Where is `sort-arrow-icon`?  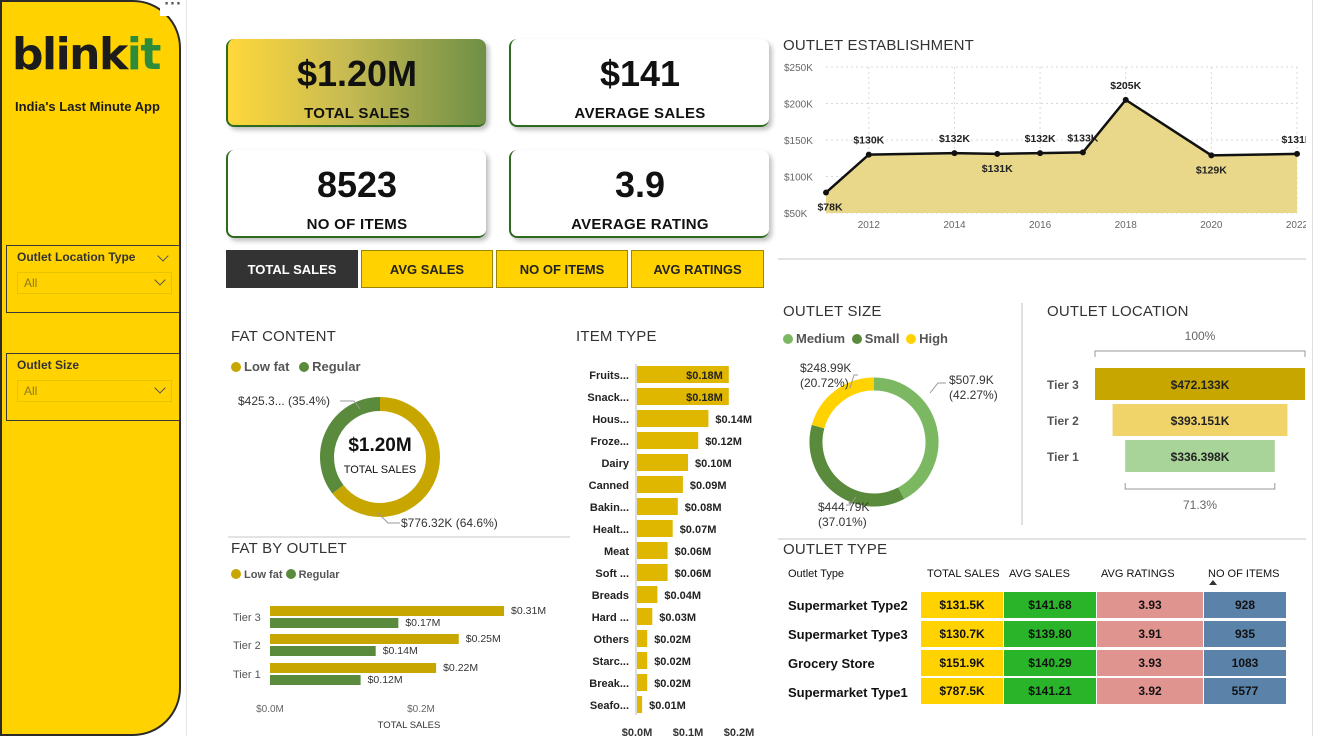 sort-arrow-icon is located at coordinates (1213, 582).